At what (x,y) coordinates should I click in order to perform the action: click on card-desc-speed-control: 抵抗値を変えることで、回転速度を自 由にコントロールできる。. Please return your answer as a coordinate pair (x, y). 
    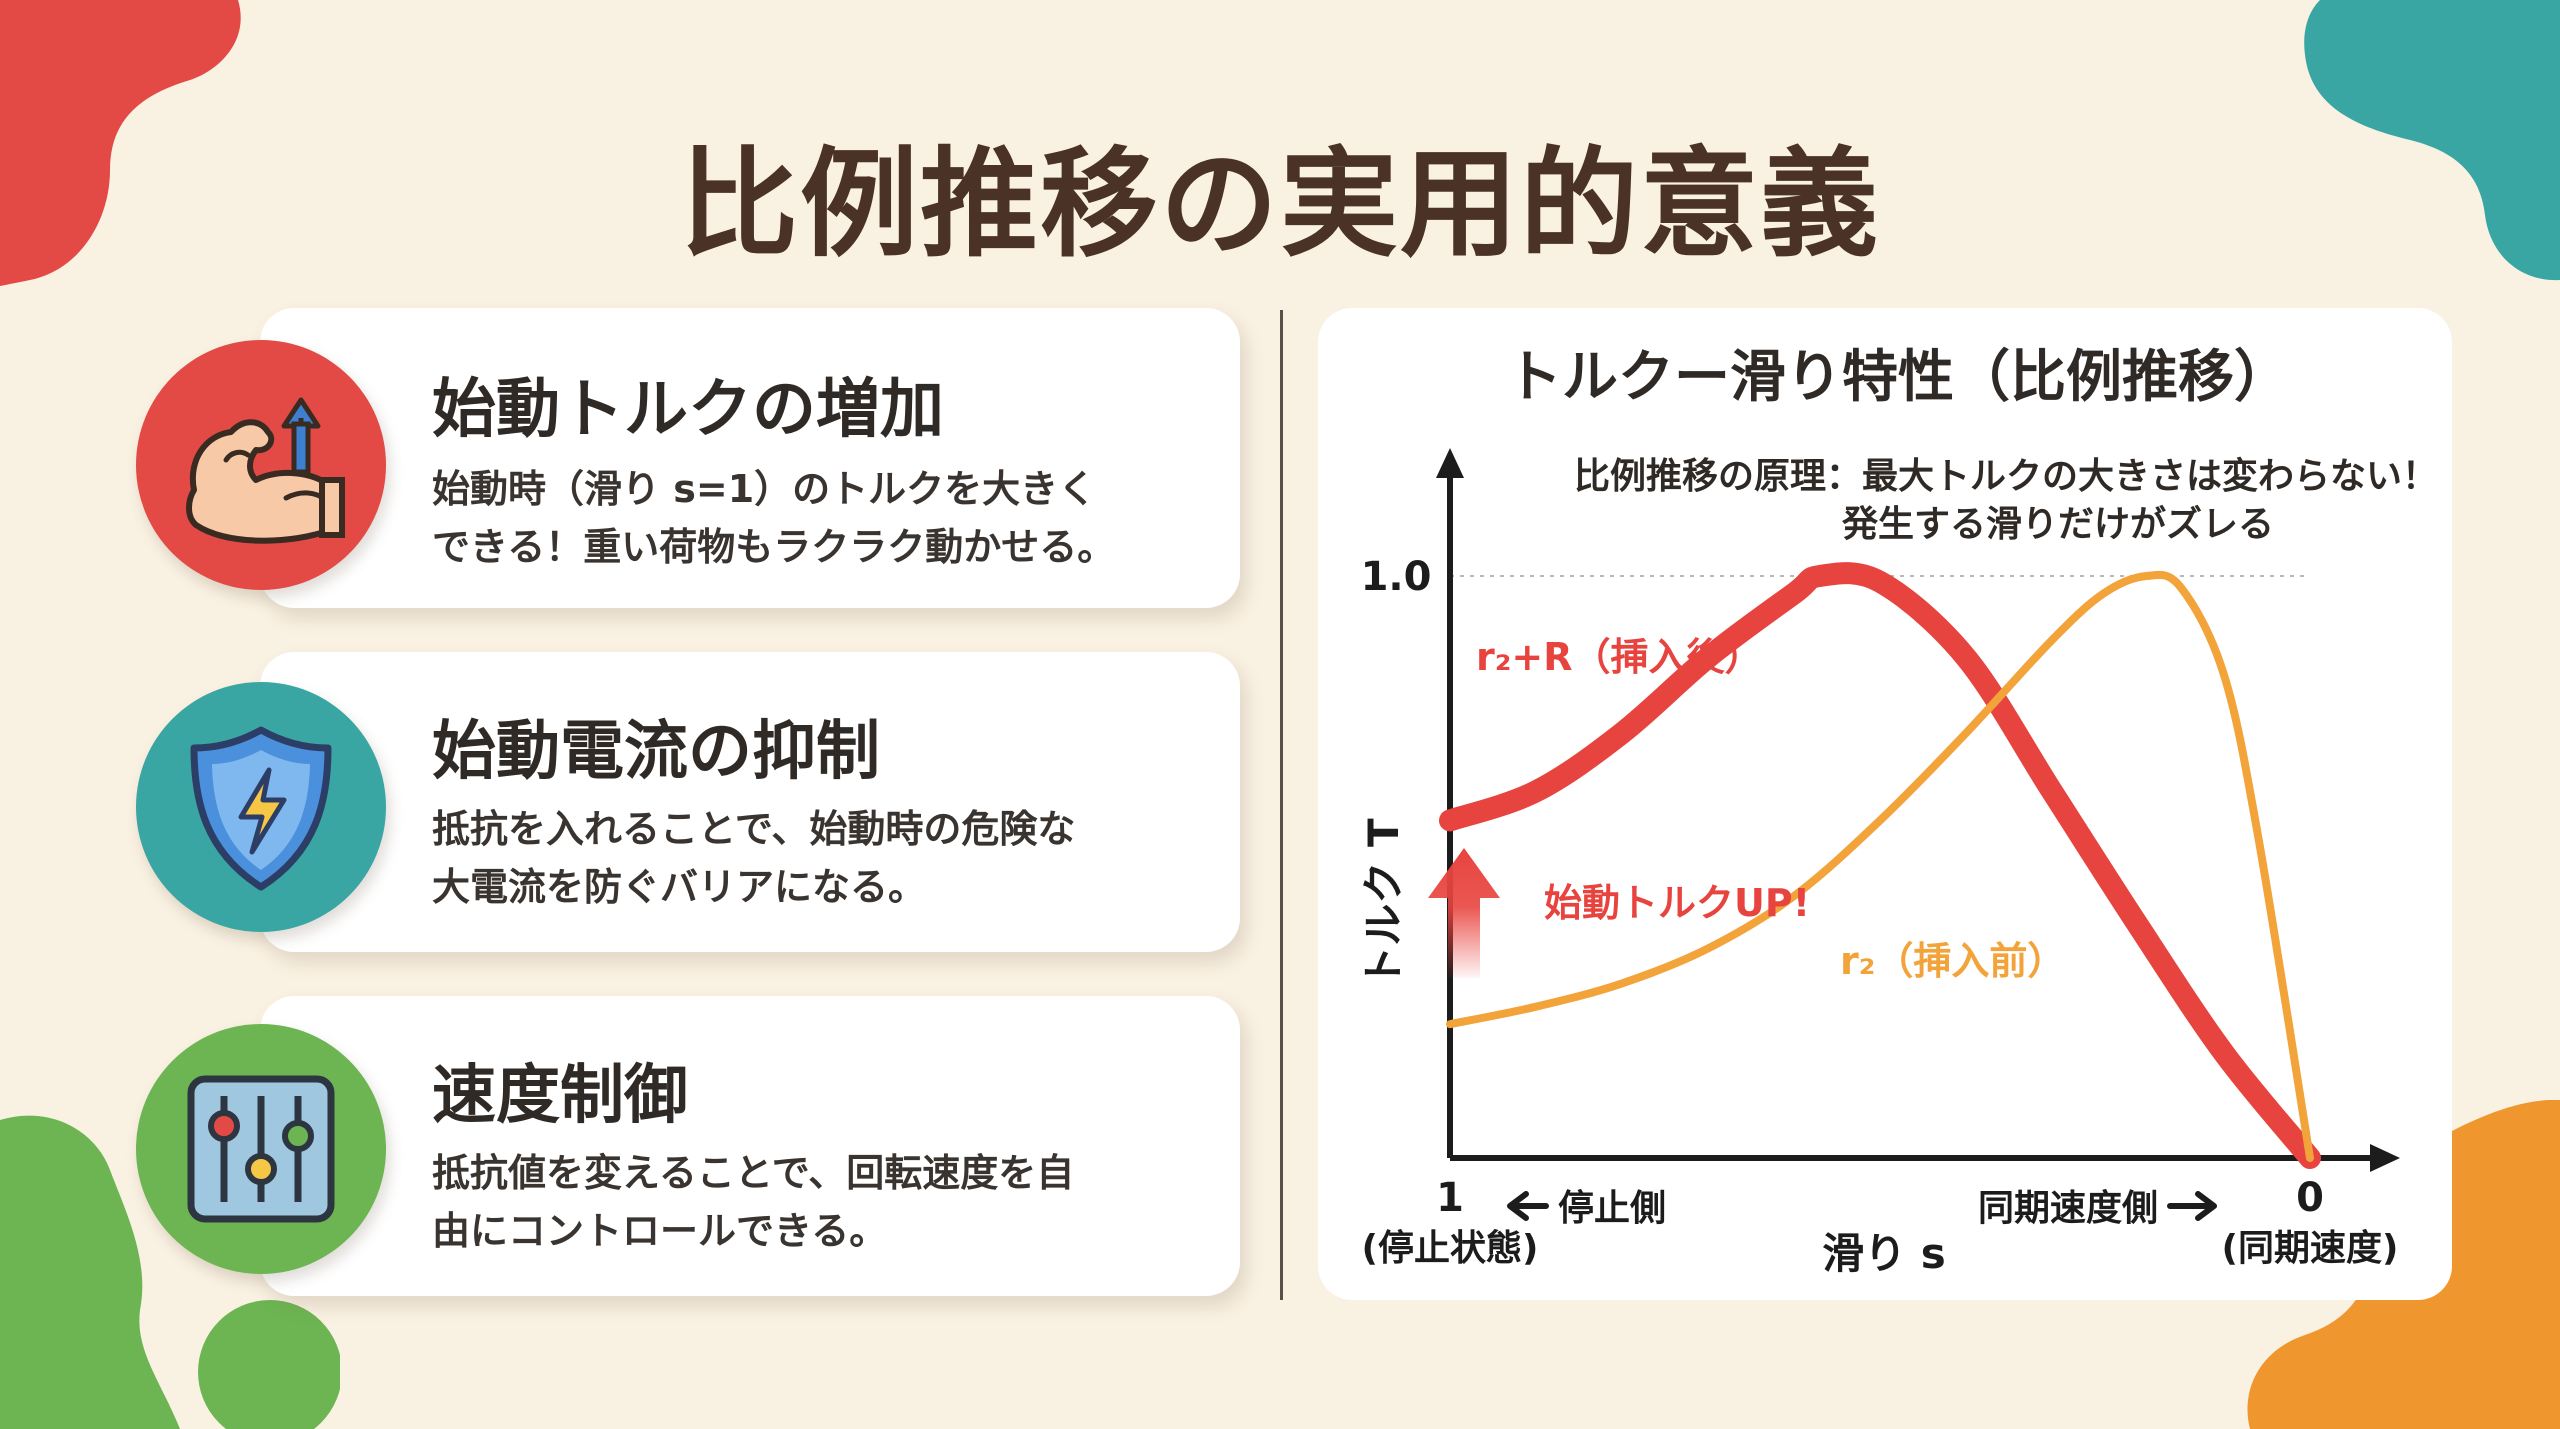
    Looking at the image, I should click on (827, 1202).